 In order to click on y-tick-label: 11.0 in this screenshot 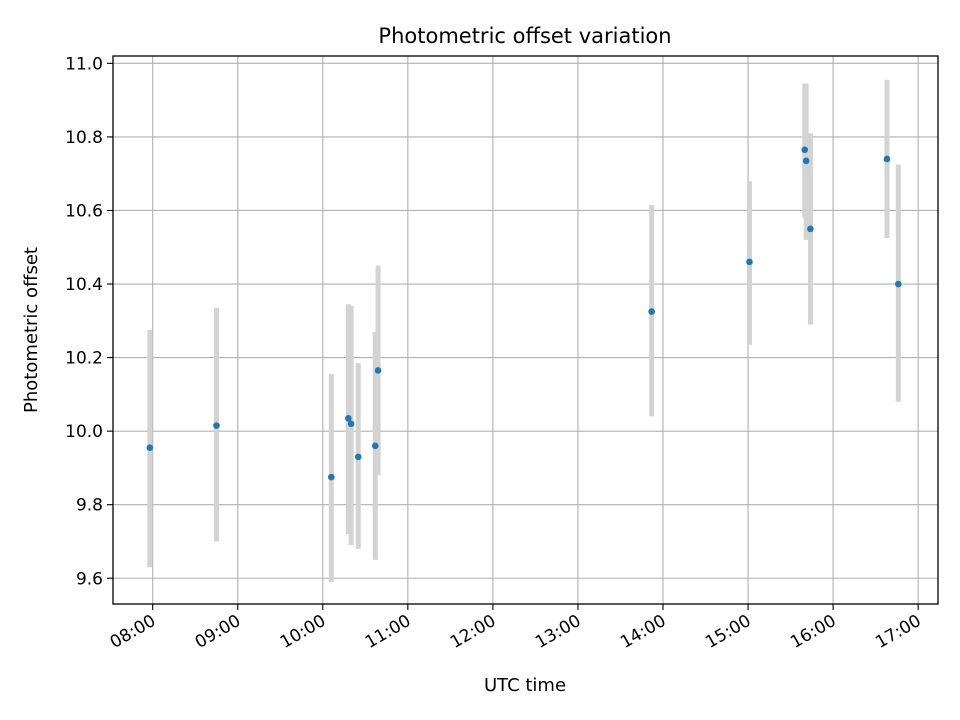, I will do `click(84, 64)`.